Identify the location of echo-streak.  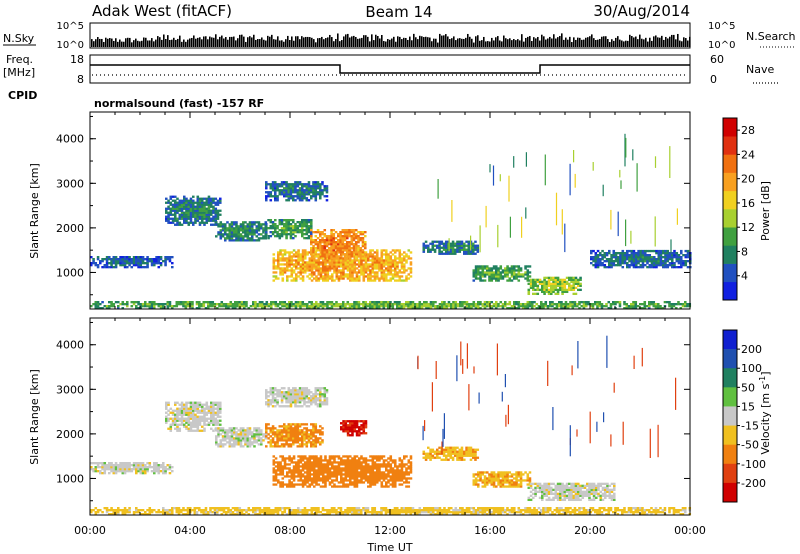
(626, 147).